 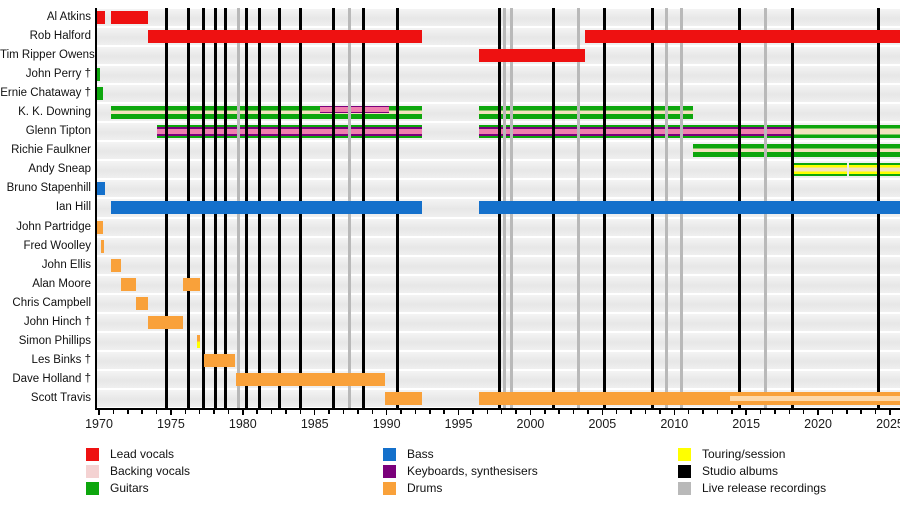 What do you see at coordinates (171, 424) in the screenshot?
I see `x-axis-tick-label: 1975` at bounding box center [171, 424].